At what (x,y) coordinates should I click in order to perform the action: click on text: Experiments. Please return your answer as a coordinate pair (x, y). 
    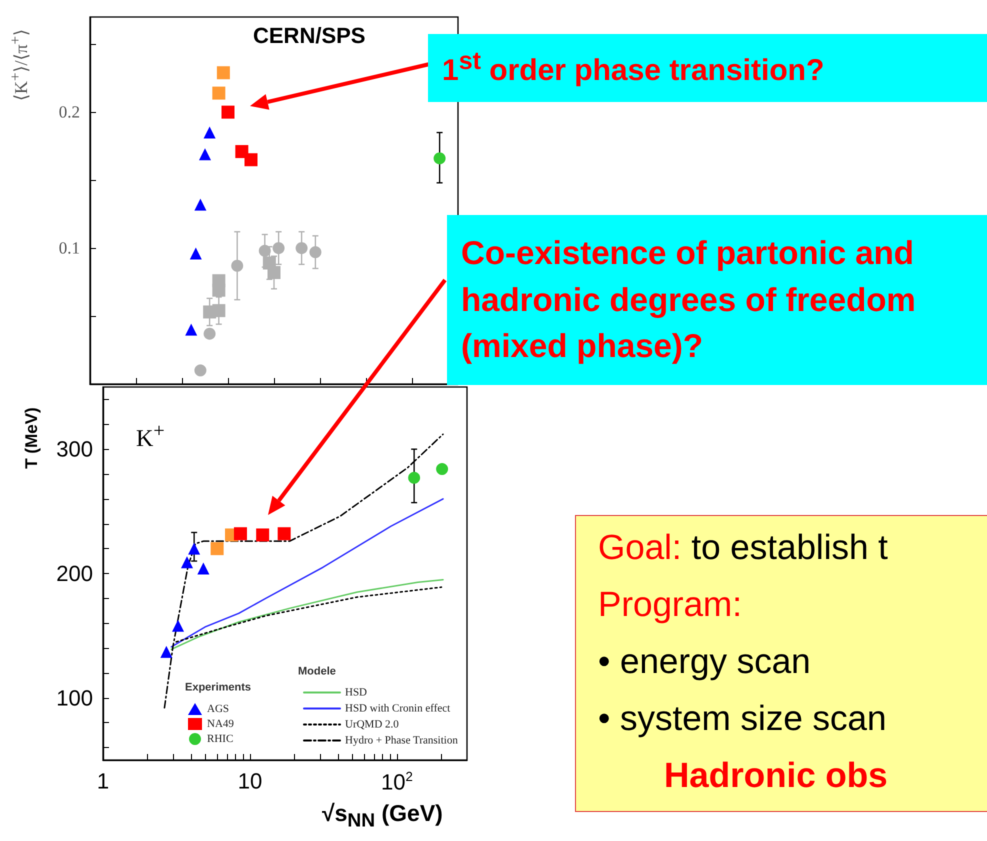
    Looking at the image, I should click on (218, 688).